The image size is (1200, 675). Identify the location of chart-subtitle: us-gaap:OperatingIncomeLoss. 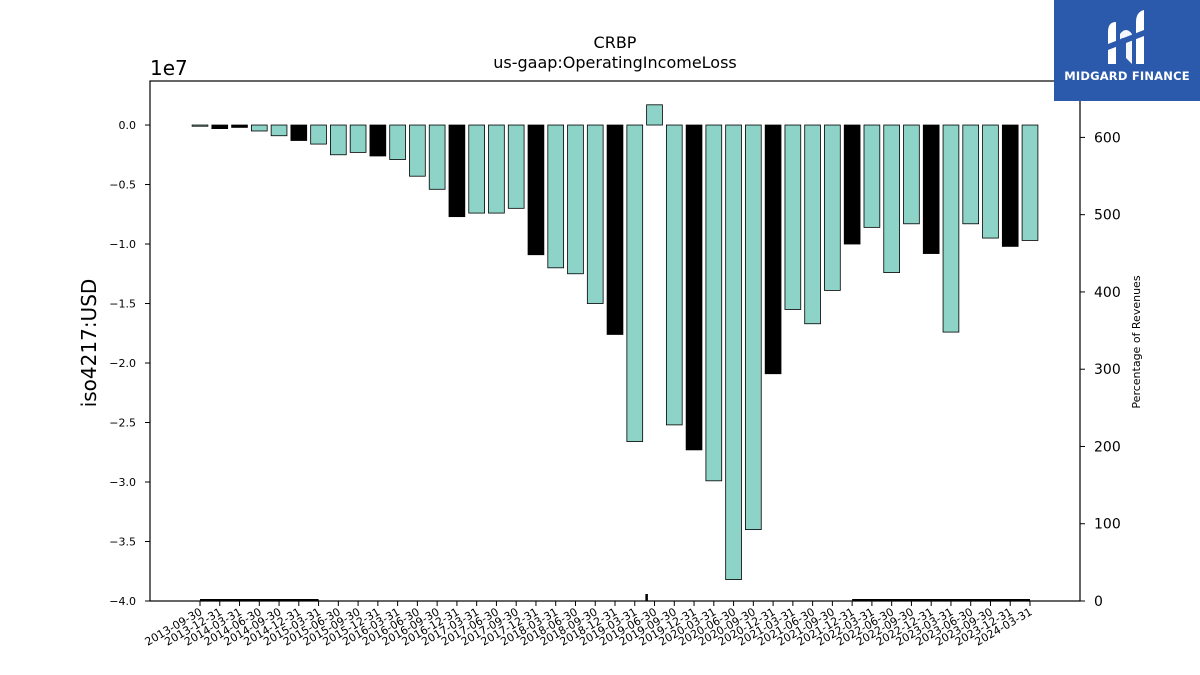
(615, 62).